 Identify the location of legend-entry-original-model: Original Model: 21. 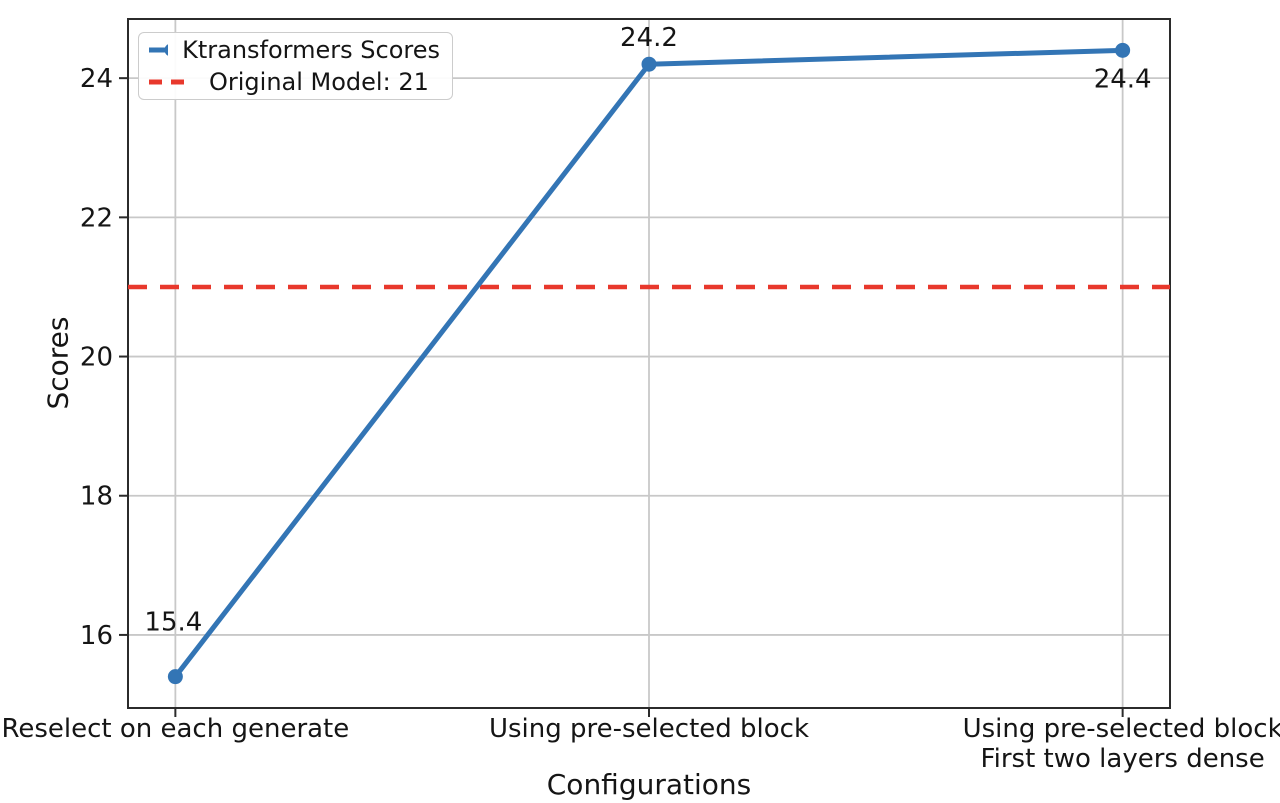
(293, 82).